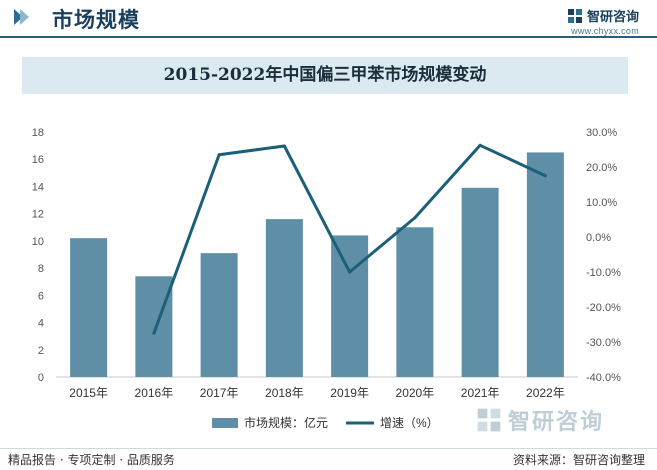  Describe the element at coordinates (612, 17) in the screenshot. I see `brand-name: 智研咨询` at that location.